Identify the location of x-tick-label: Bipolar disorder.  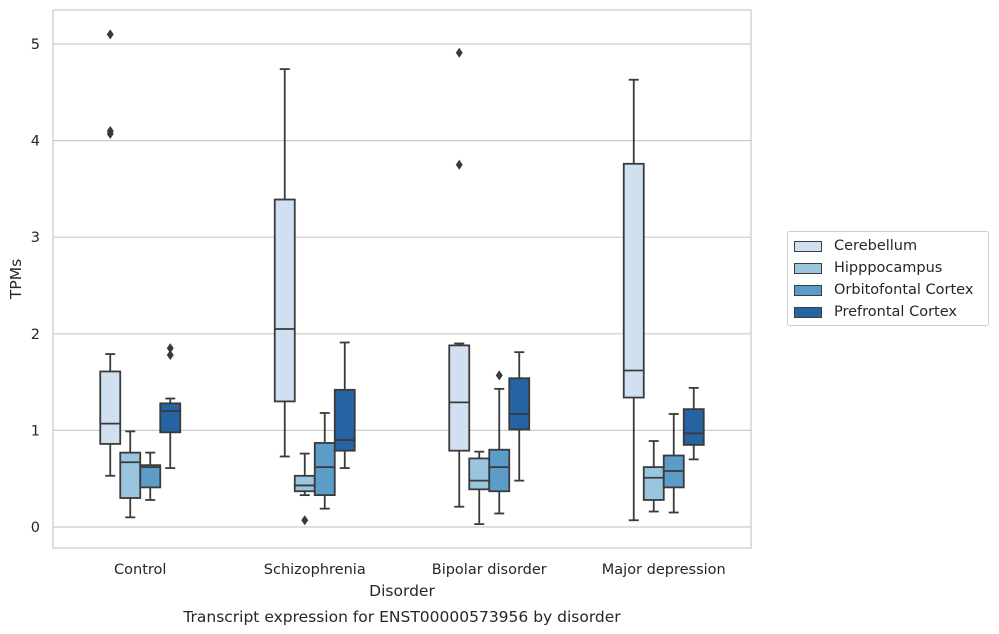
(489, 570).